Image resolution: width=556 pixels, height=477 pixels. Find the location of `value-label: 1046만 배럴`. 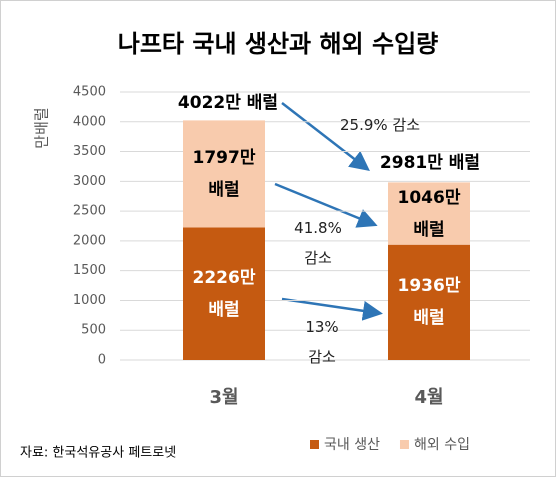

value-label: 1046만 배럴 is located at coordinates (429, 213).